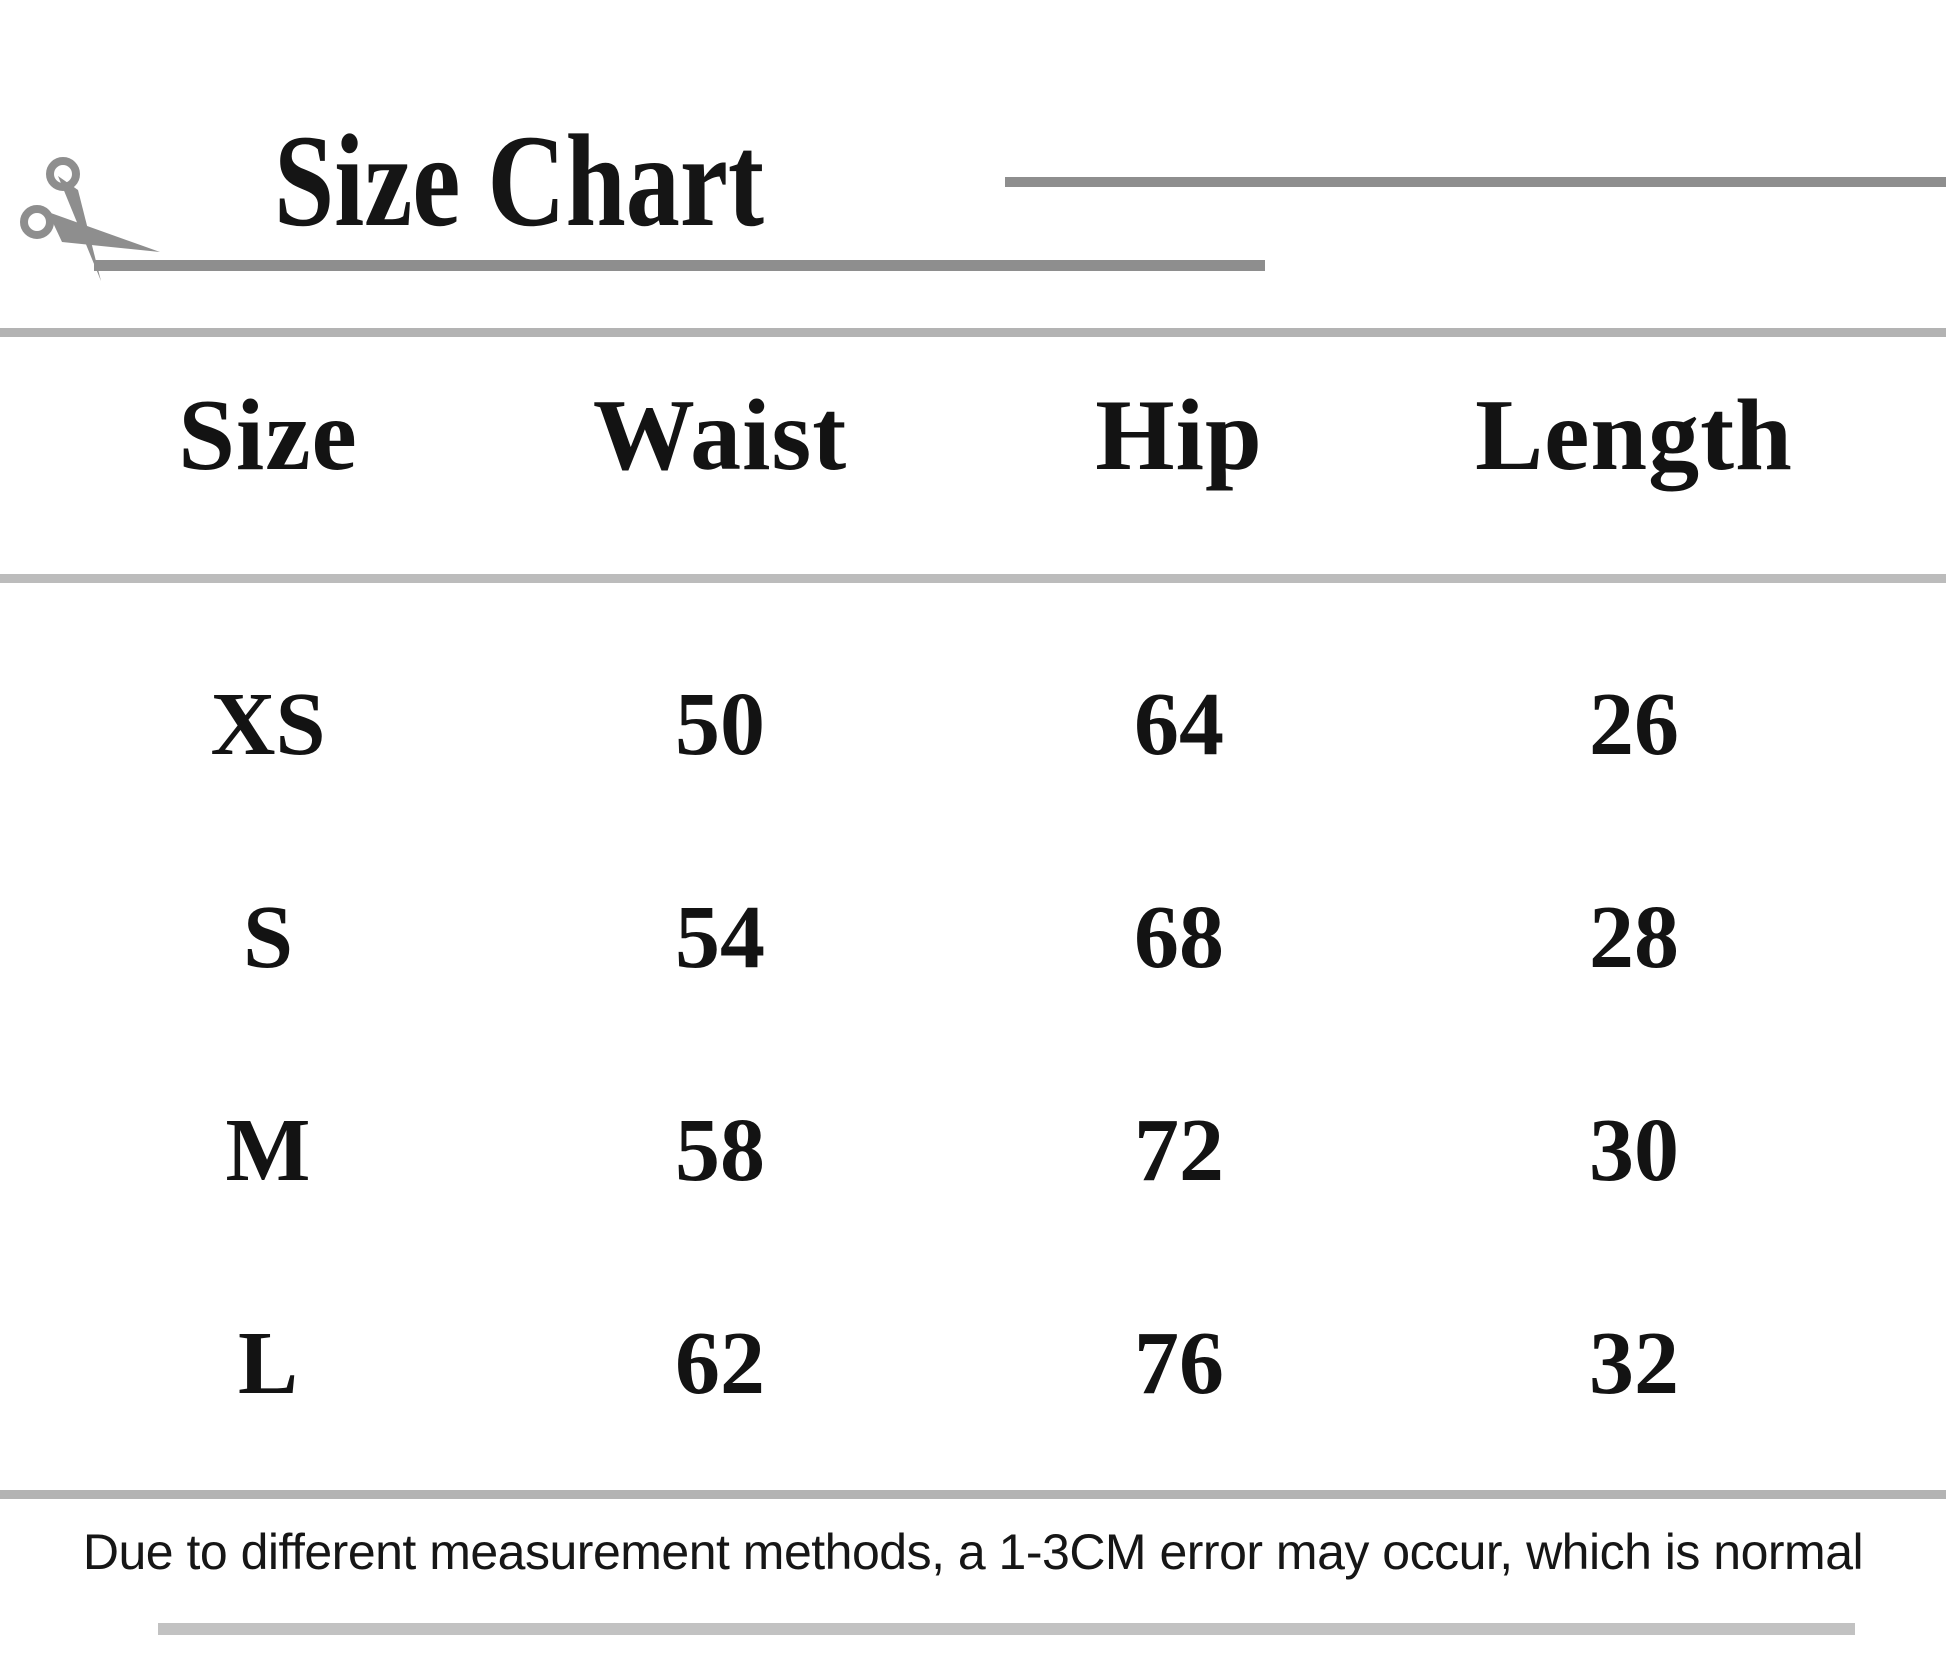  I want to click on cell-hip: 64, so click(1179, 724).